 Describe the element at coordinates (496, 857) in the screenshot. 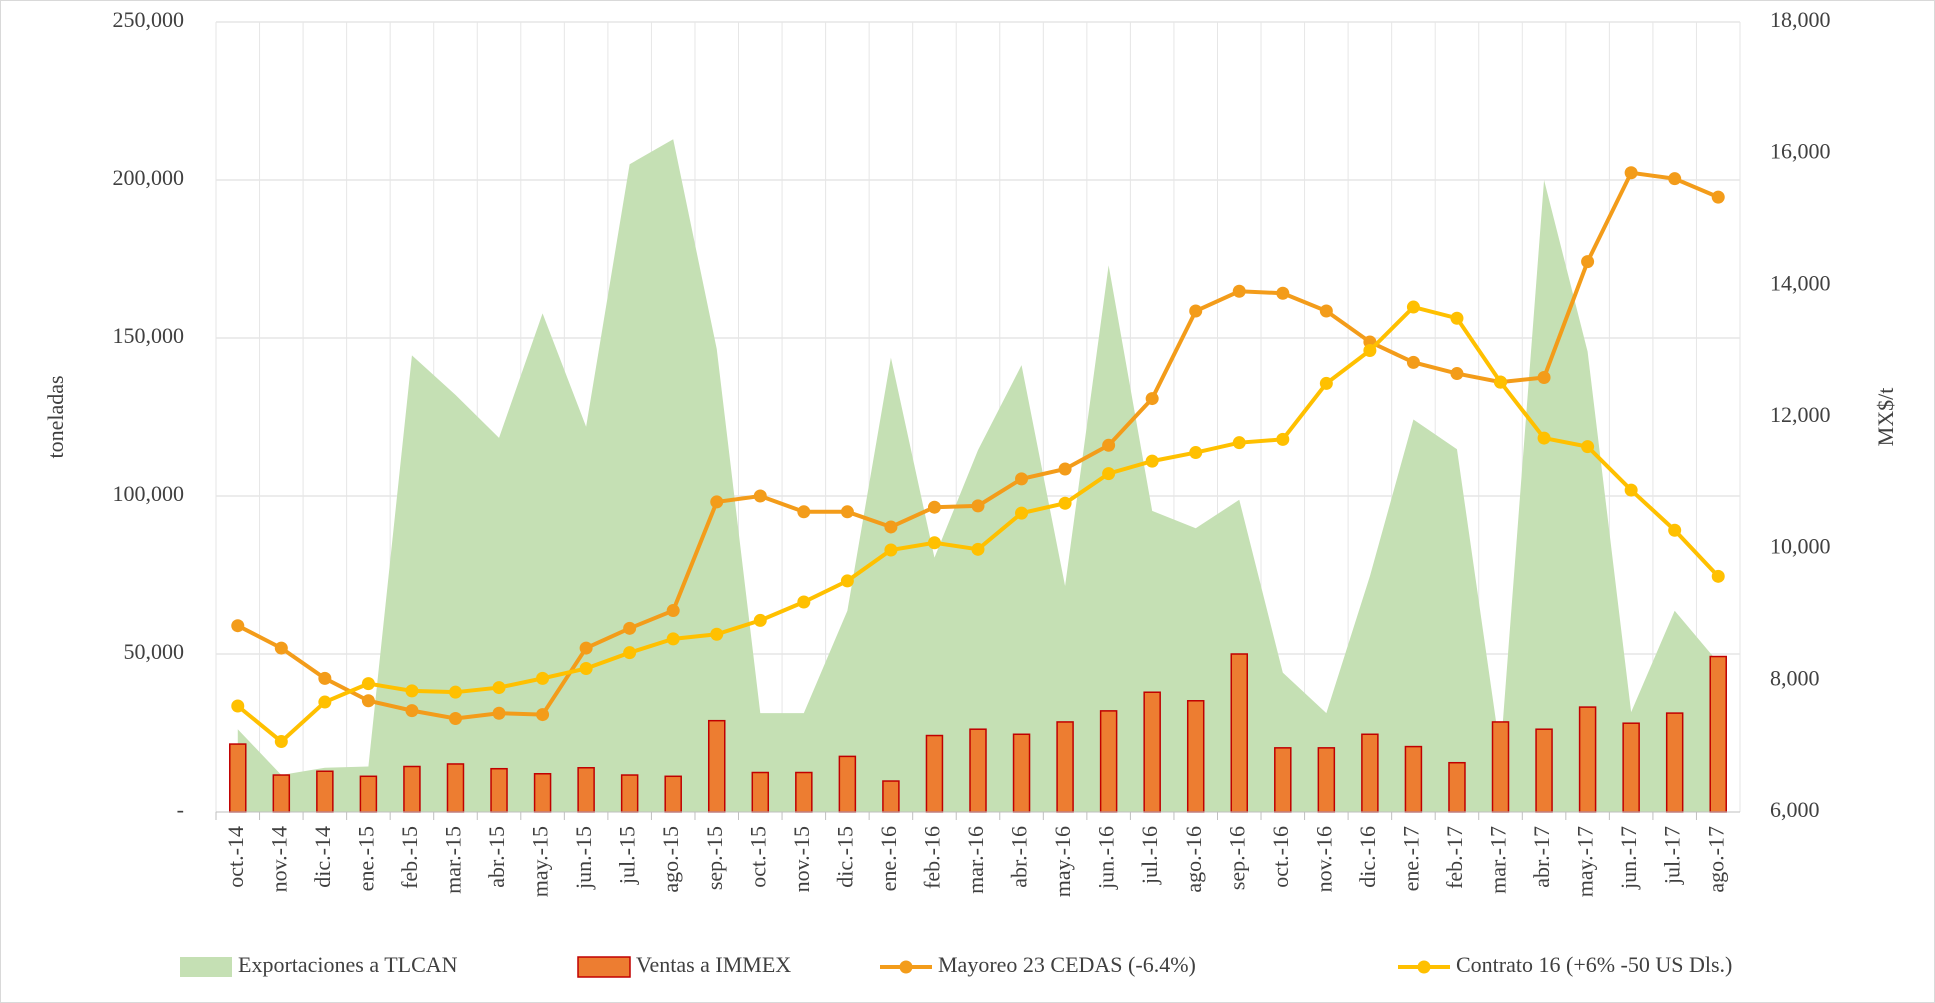

I see `x-tick-label: abr.-15` at that location.